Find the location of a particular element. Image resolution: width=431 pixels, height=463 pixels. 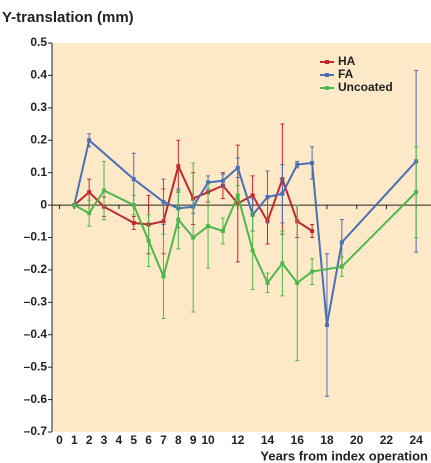

x-tick-label: 22 is located at coordinates (387, 440).